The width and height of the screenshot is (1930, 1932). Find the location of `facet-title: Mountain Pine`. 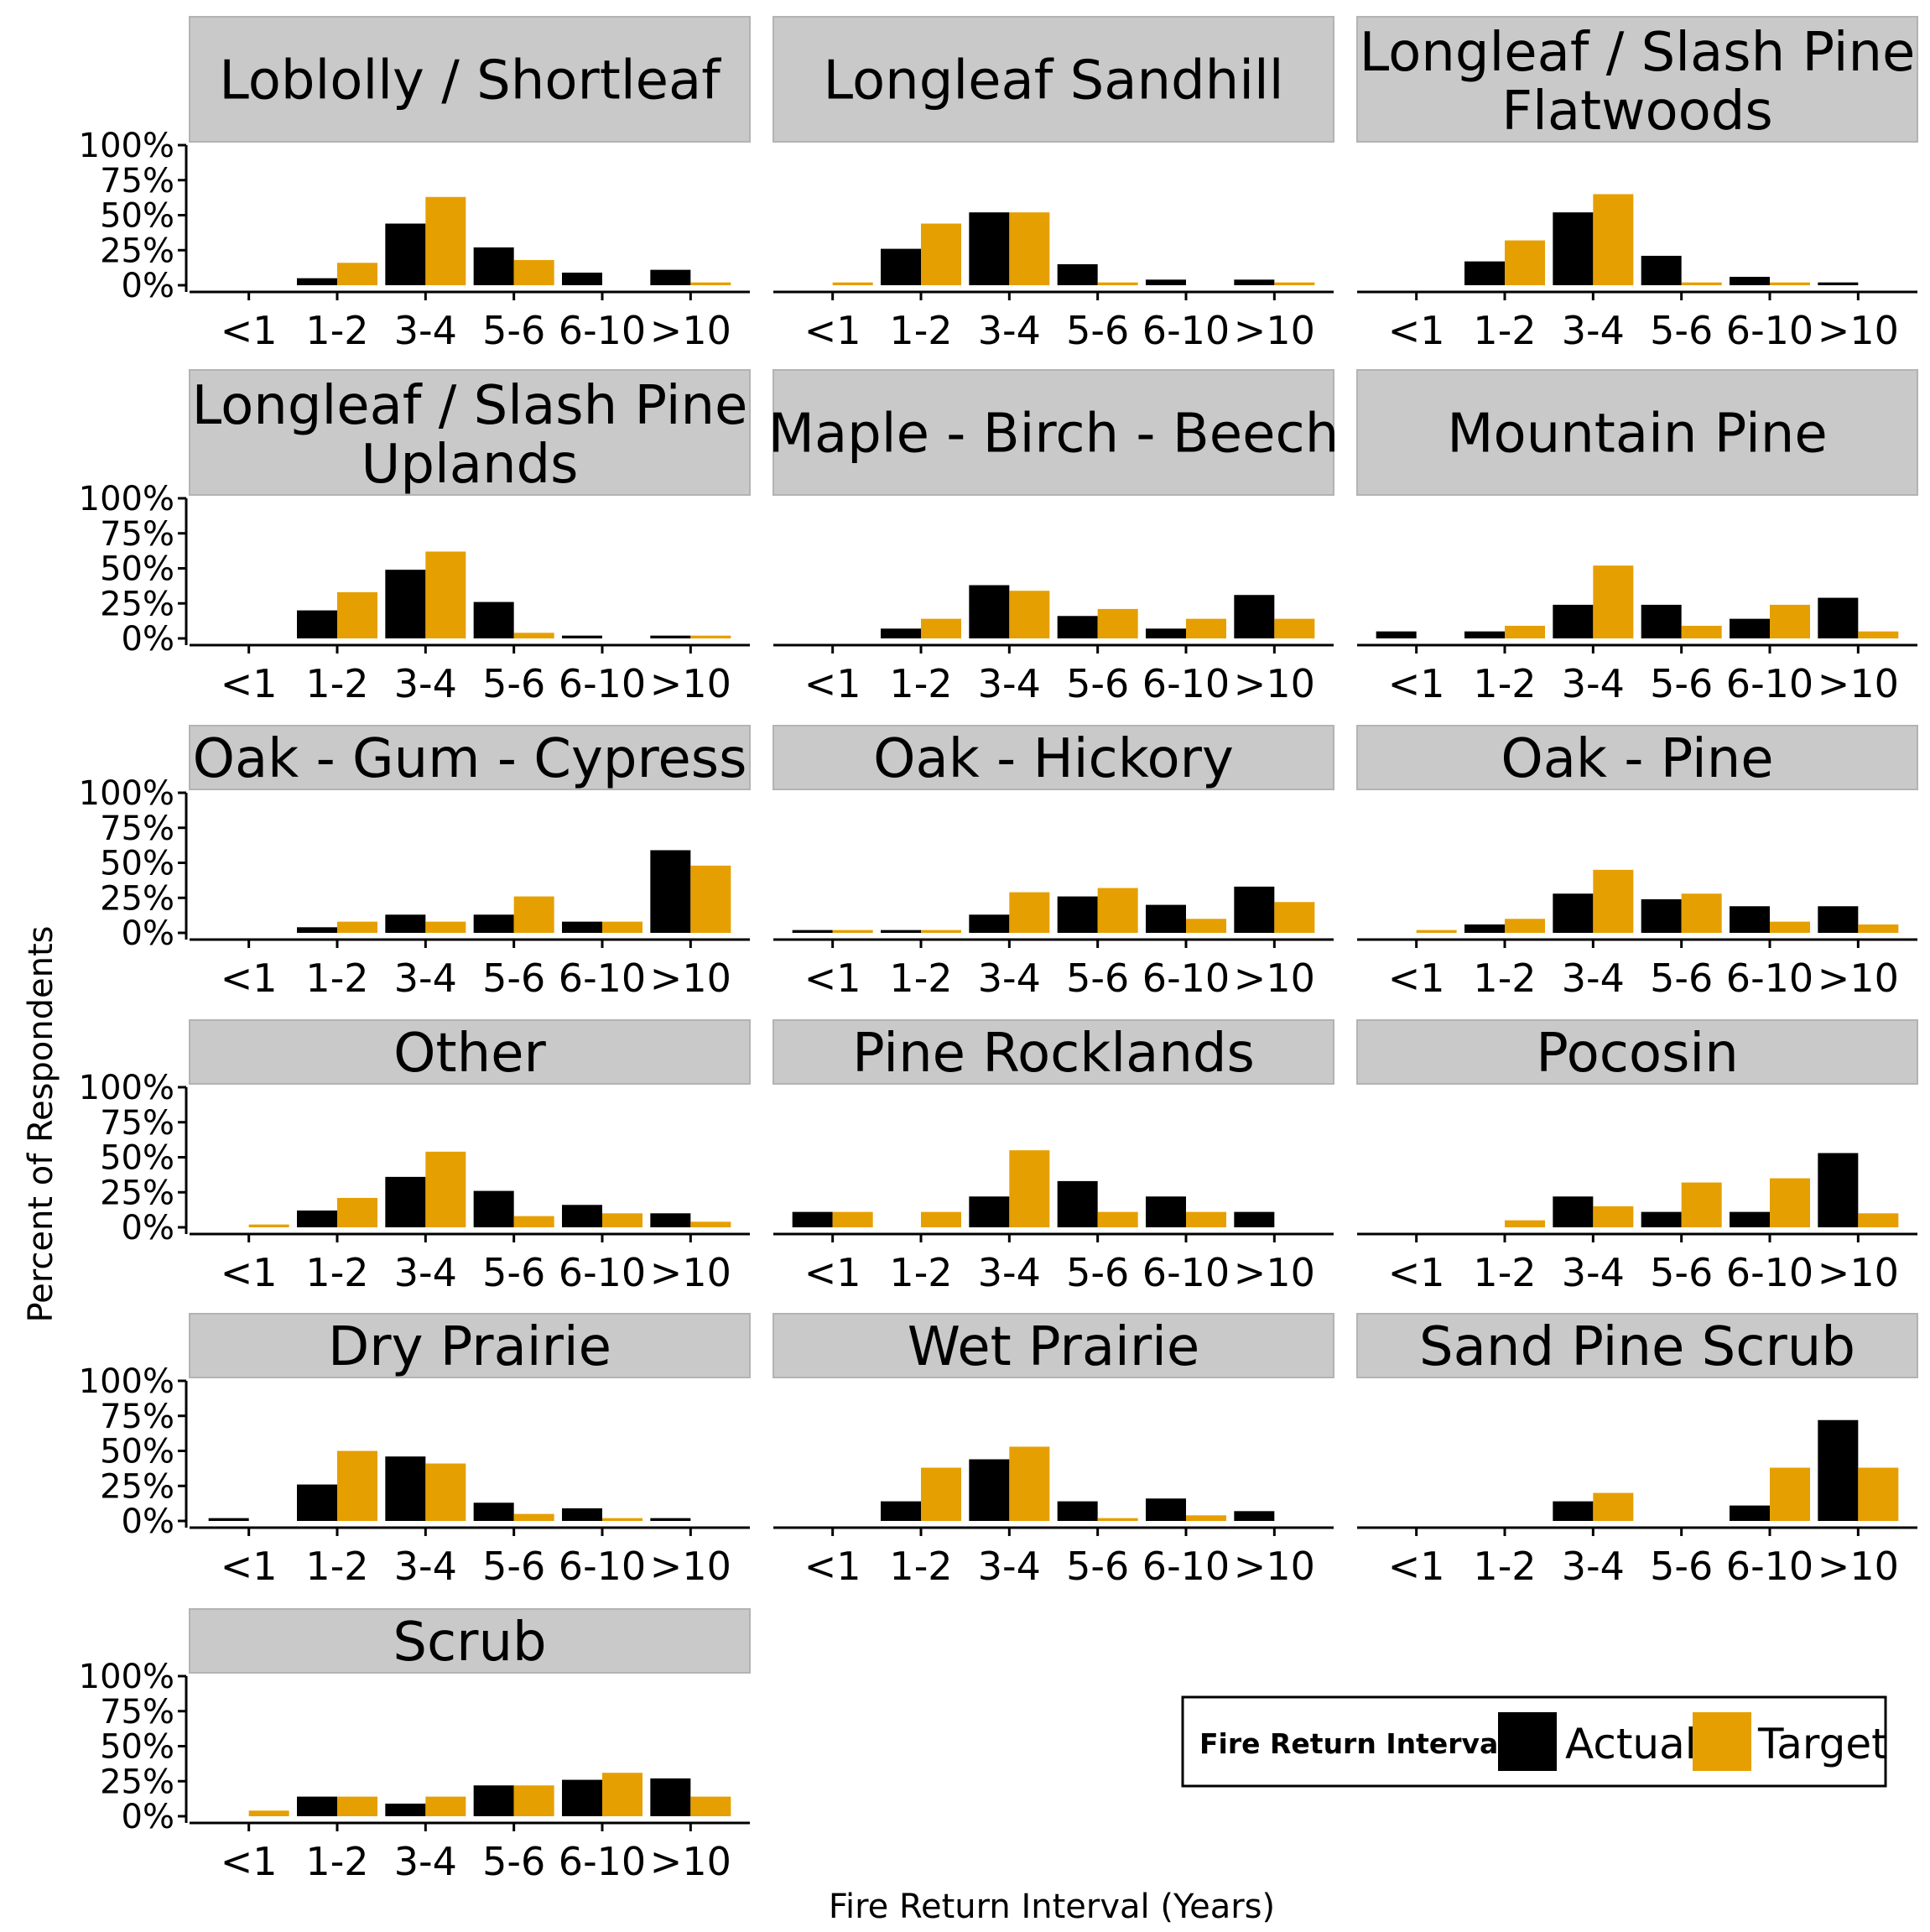

facet-title: Mountain Pine is located at coordinates (1637, 435).